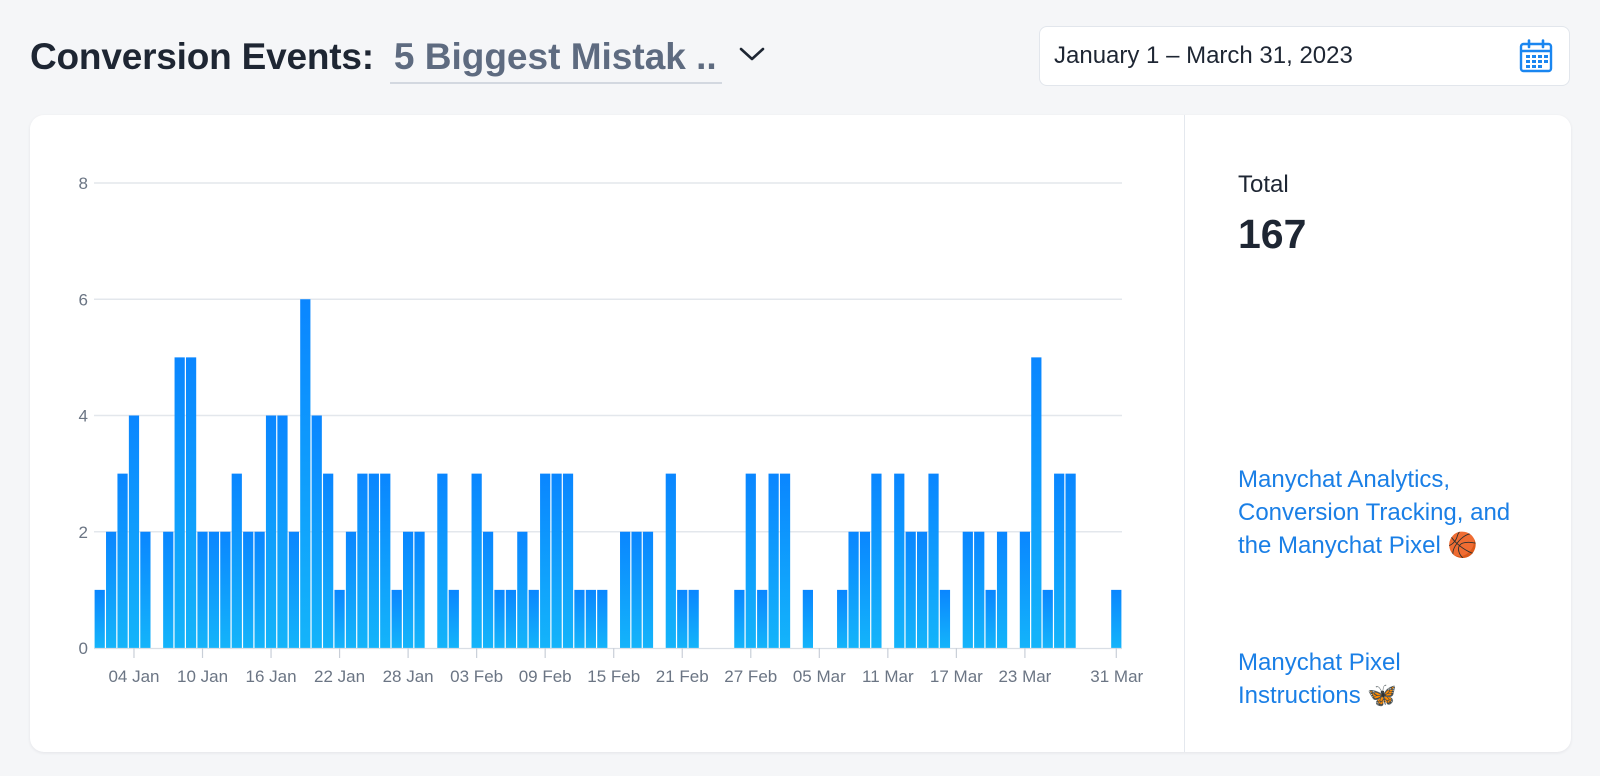  Describe the element at coordinates (752, 54) in the screenshot. I see `chevron-down-icon` at that location.